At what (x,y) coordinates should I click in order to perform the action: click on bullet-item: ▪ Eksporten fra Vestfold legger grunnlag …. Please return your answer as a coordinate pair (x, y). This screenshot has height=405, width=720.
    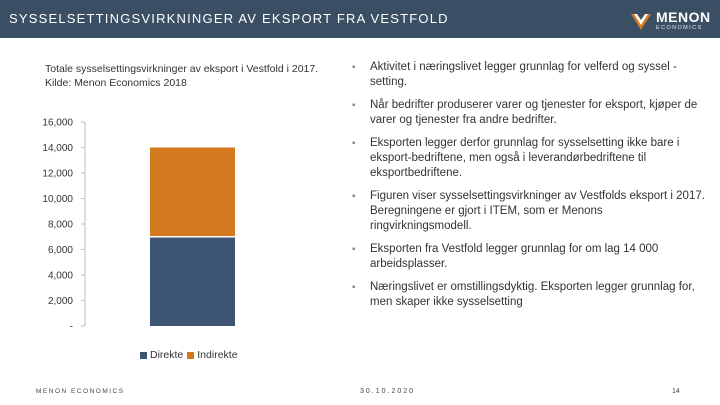
    Looking at the image, I should click on (526, 257).